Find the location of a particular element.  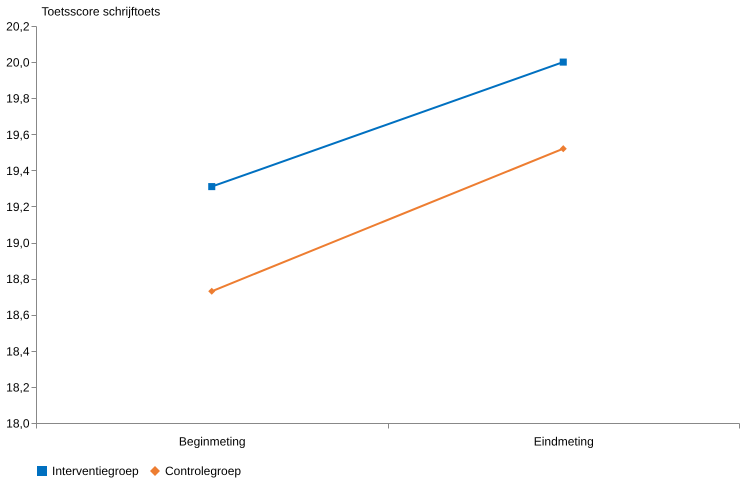

y-tick-label: 19,8 is located at coordinates (18, 99).